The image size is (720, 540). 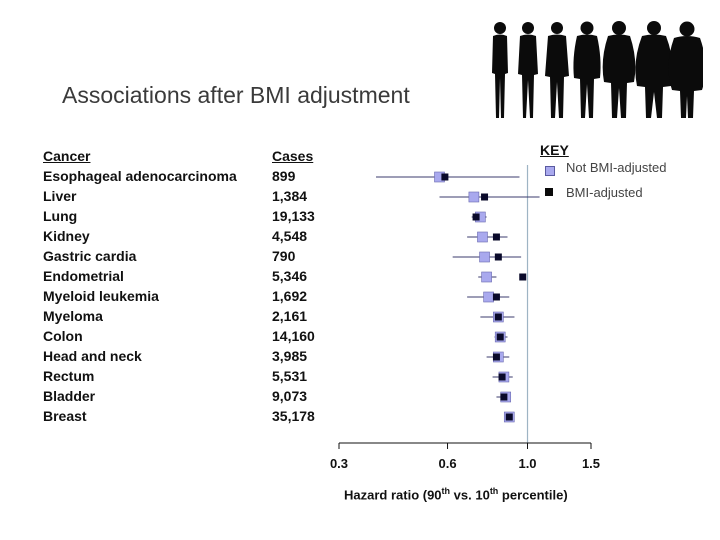 I want to click on cases-label: 899, so click(x=284, y=176).